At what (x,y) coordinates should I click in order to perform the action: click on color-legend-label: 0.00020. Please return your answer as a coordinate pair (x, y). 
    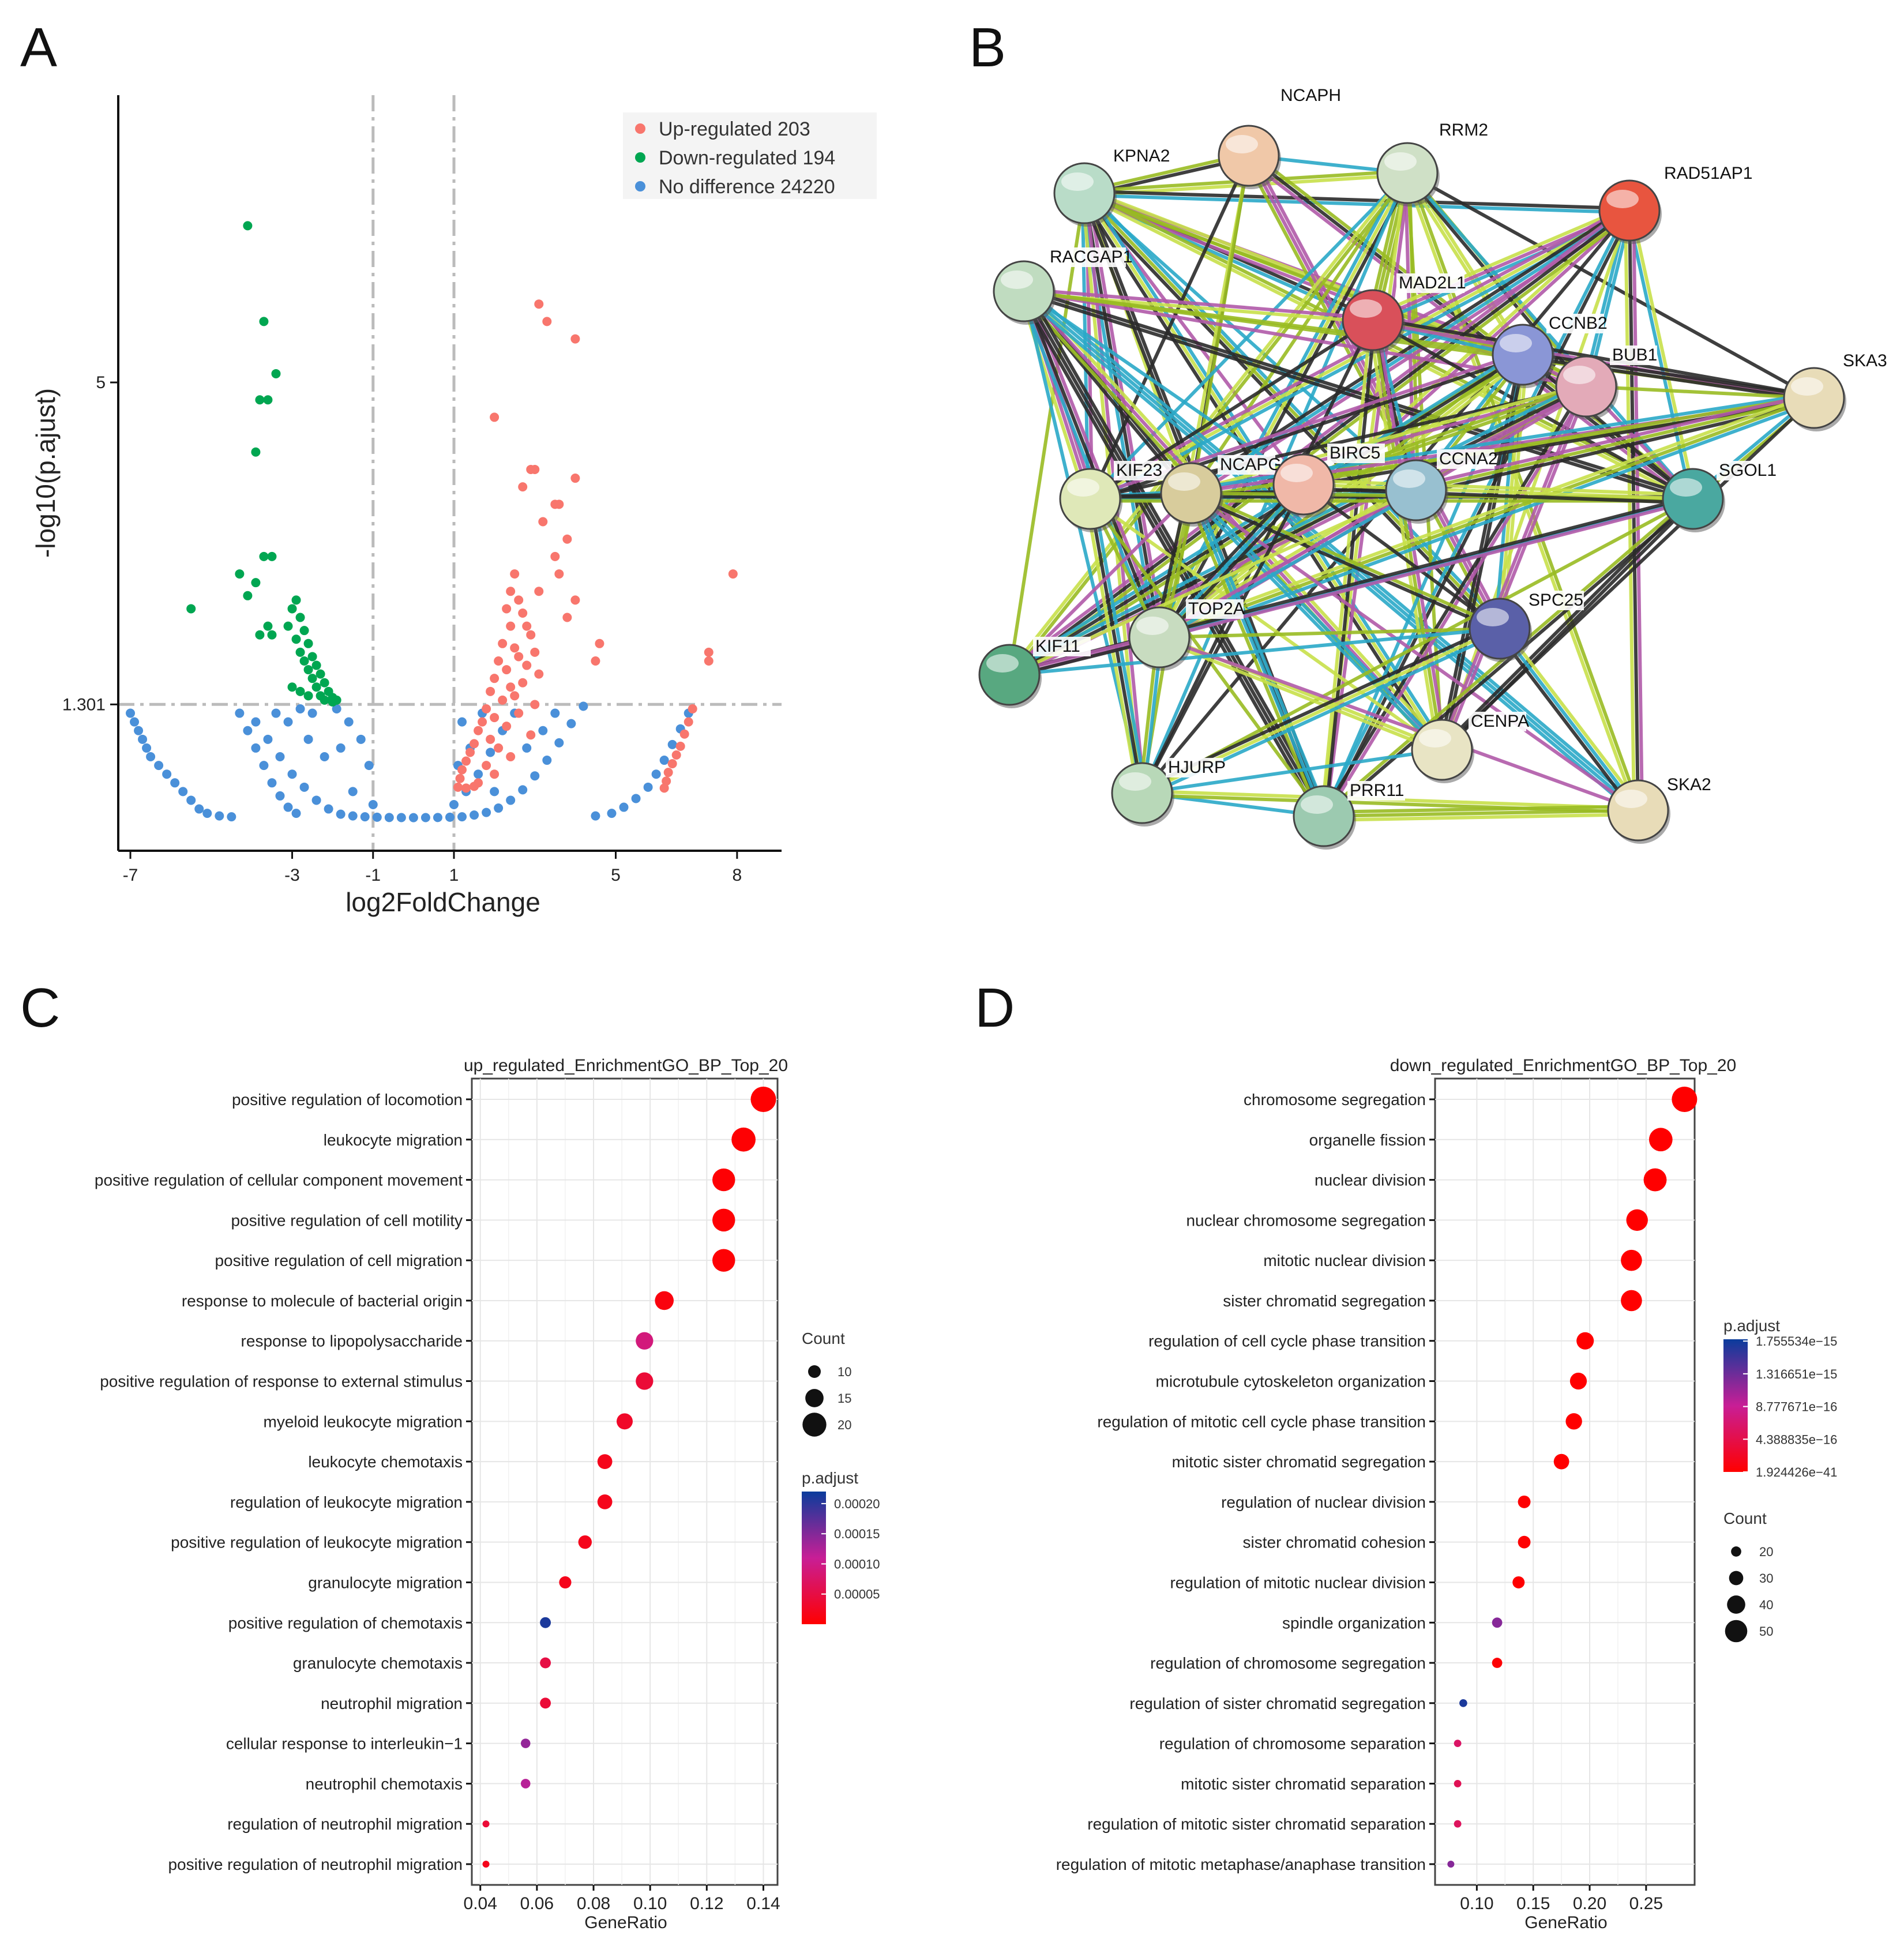
    Looking at the image, I should click on (857, 1504).